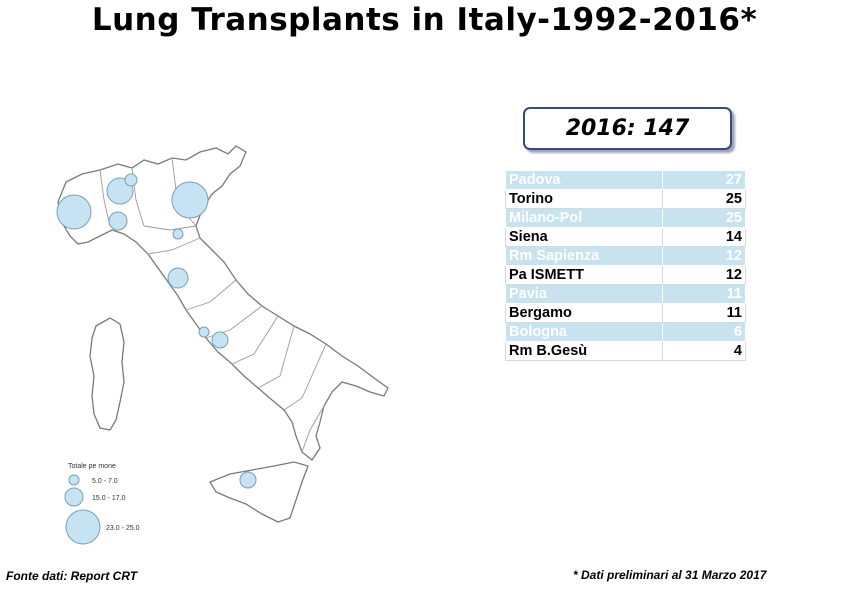  What do you see at coordinates (204, 332) in the screenshot?
I see `bubble-roma-bambino-gesu` at bounding box center [204, 332].